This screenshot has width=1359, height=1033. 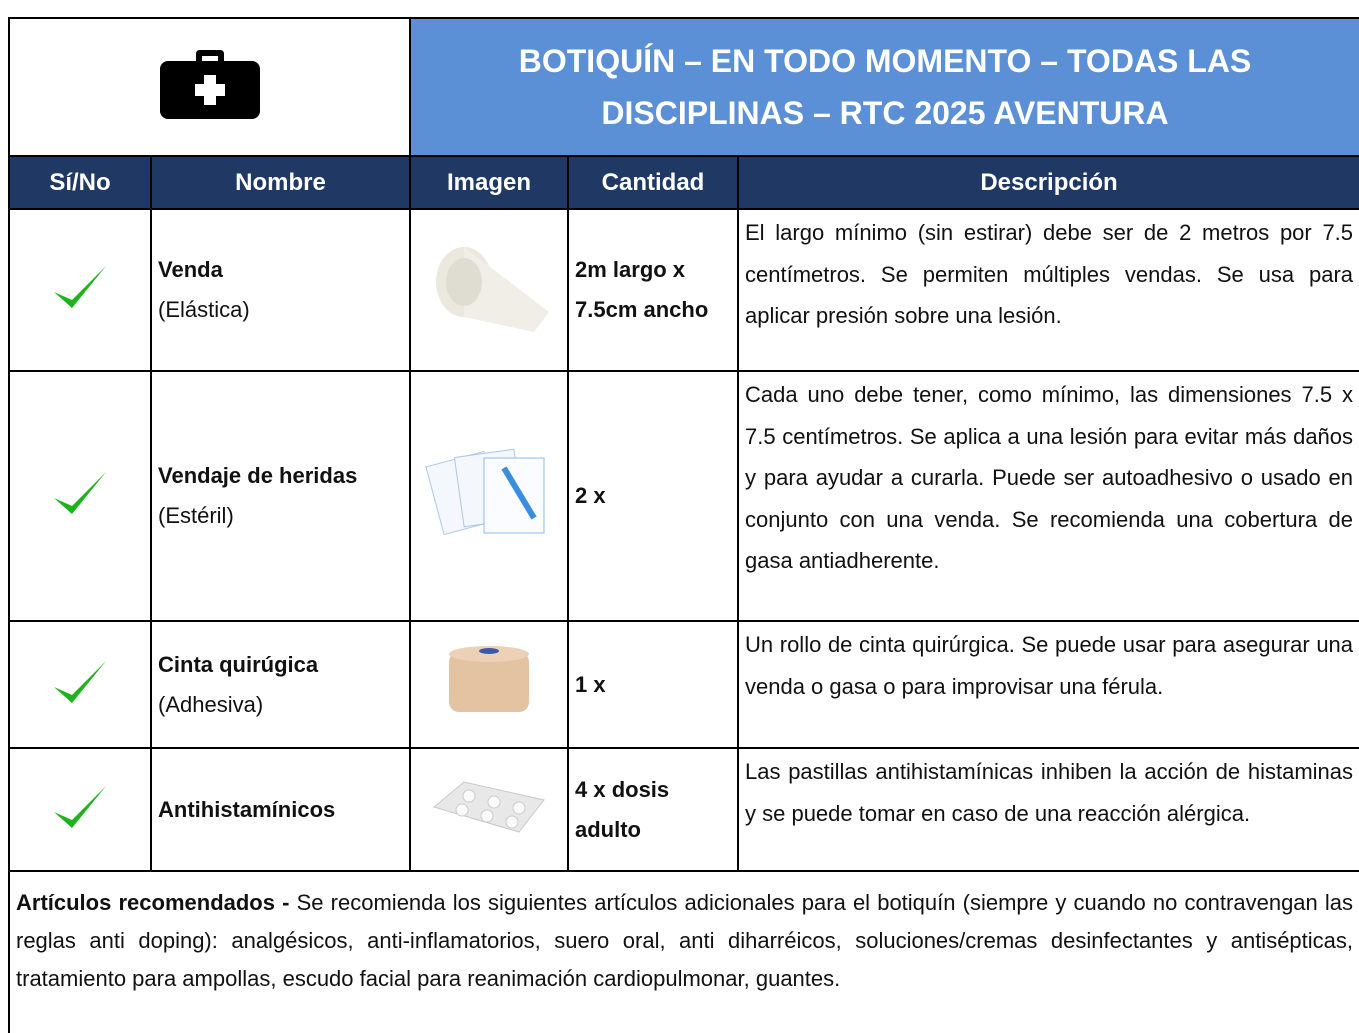 I want to click on column-header: Sí/No, so click(x=80, y=182).